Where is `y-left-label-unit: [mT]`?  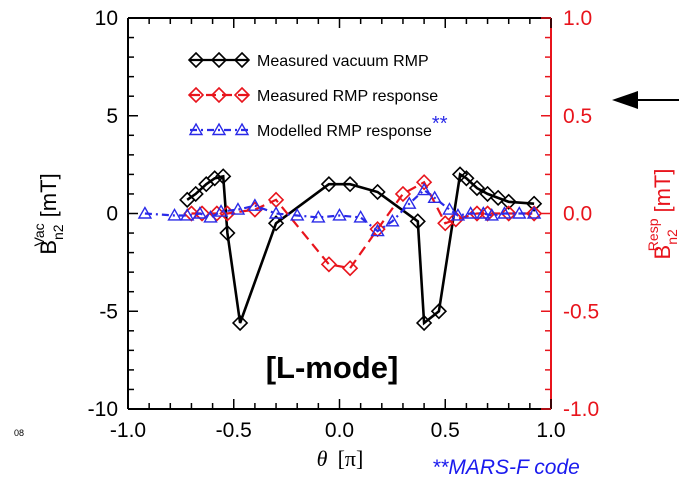 y-left-label-unit: [mT] is located at coordinates (48, 195).